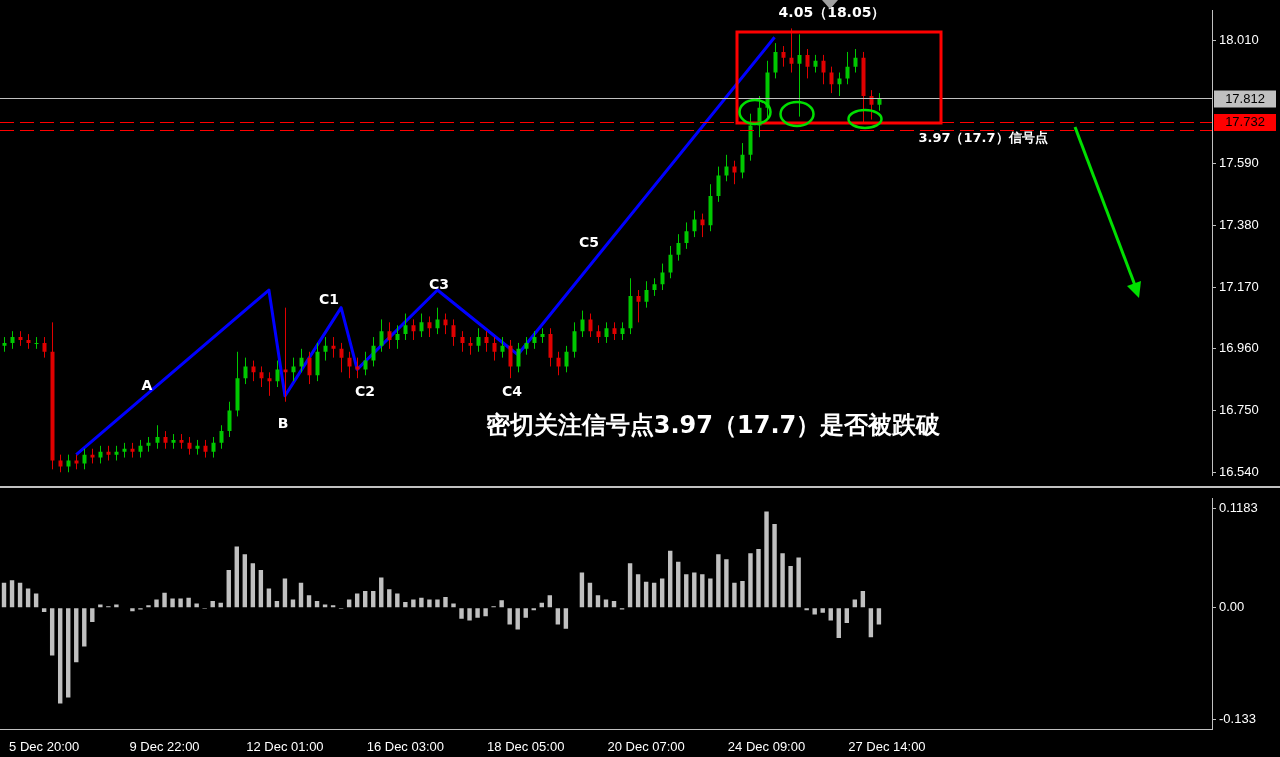 The image size is (1280, 757). Describe the element at coordinates (887, 746) in the screenshot. I see `x-tick-label: 27 Dec 14:00` at that location.